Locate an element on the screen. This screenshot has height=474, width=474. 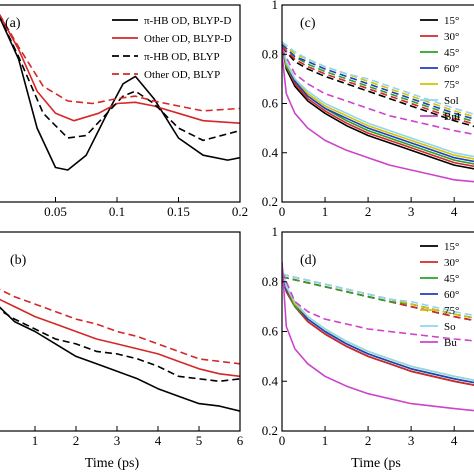
x-tick-label: 0.15 is located at coordinates (178, 211).